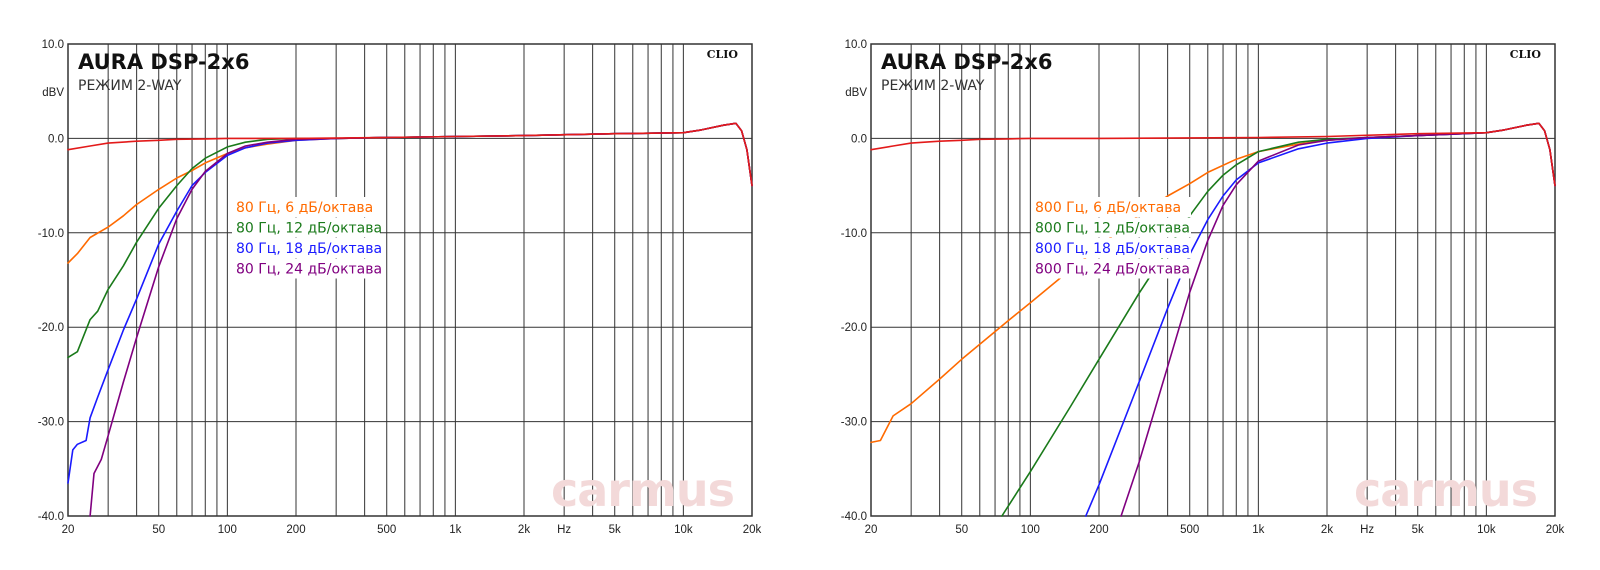 Image resolution: width=1600 pixels, height=570 pixels. Describe the element at coordinates (309, 249) in the screenshot. I see `legend-item-label: 80 Гц, 18 дБ/октава` at that location.